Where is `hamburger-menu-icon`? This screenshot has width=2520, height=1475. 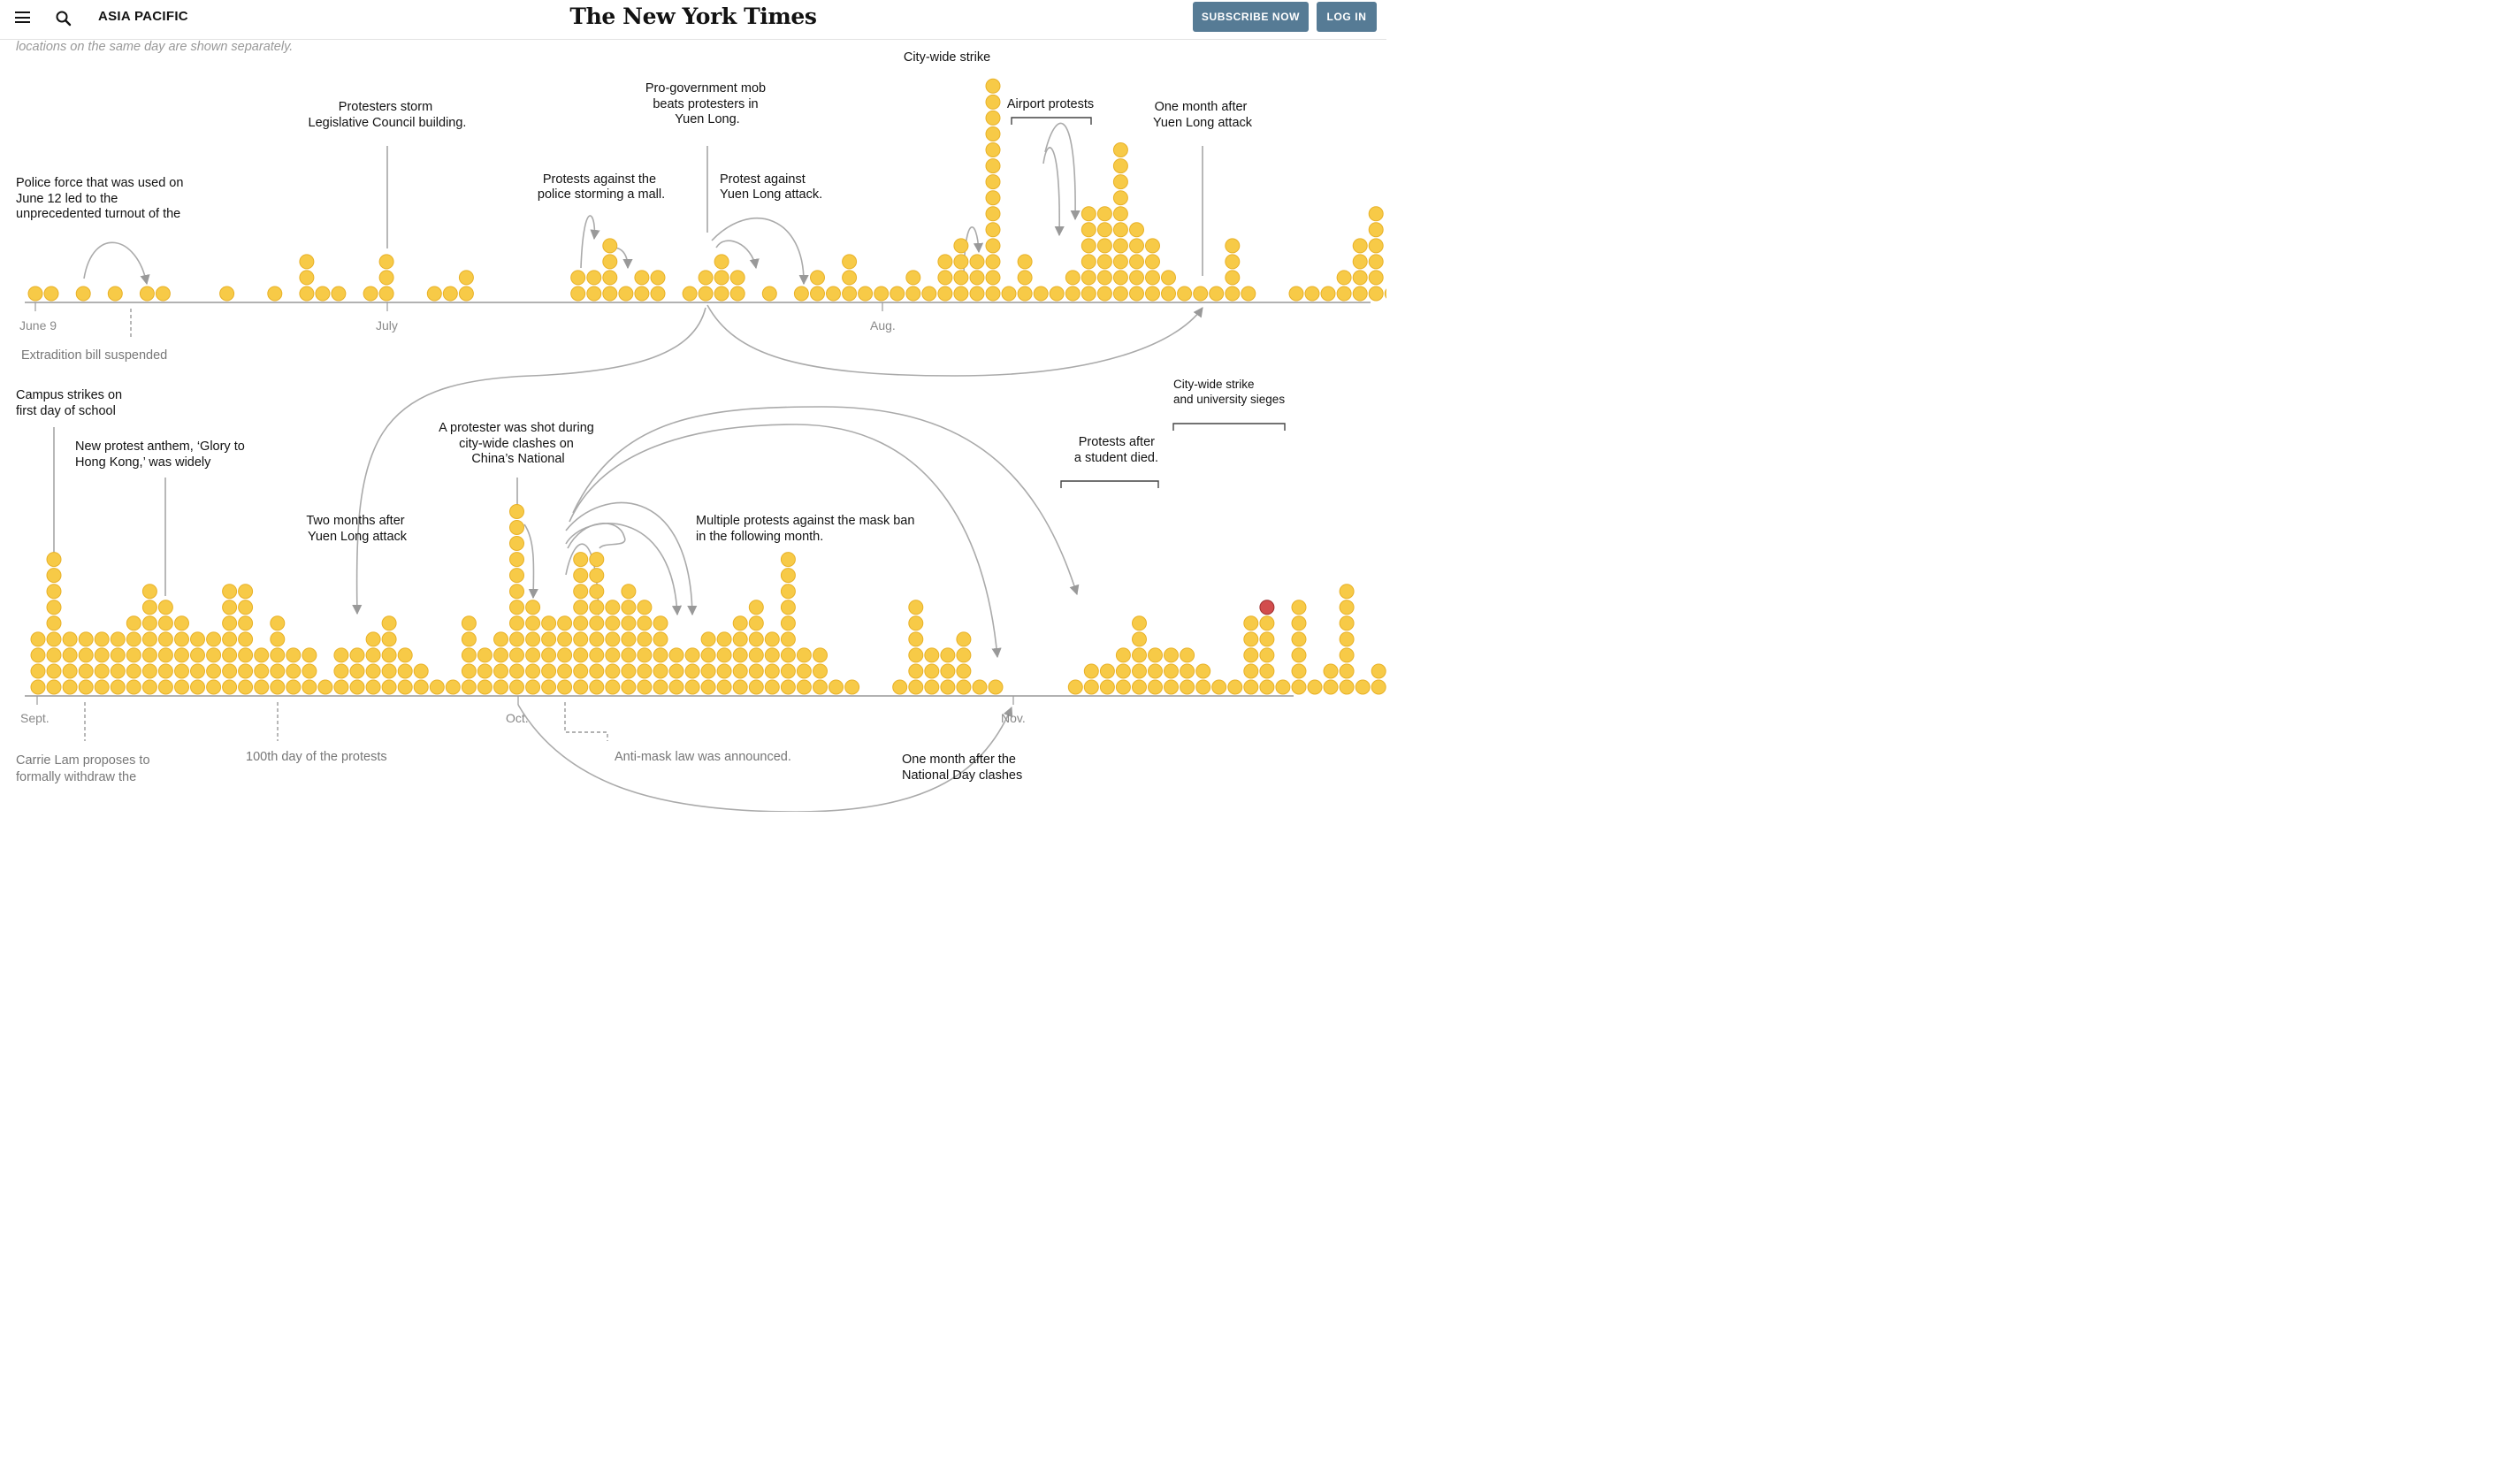 hamburger-menu-icon is located at coordinates (22, 17).